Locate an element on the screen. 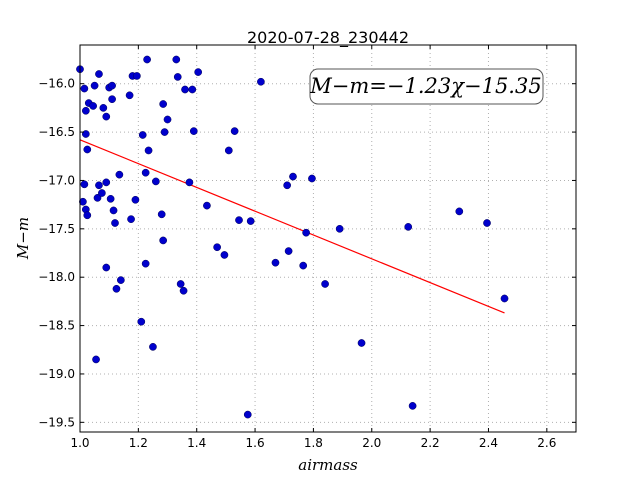 Image resolution: width=640 pixels, height=480 pixels. fit-annotation: M−m=−1.23χ−15.35 is located at coordinates (426, 86).